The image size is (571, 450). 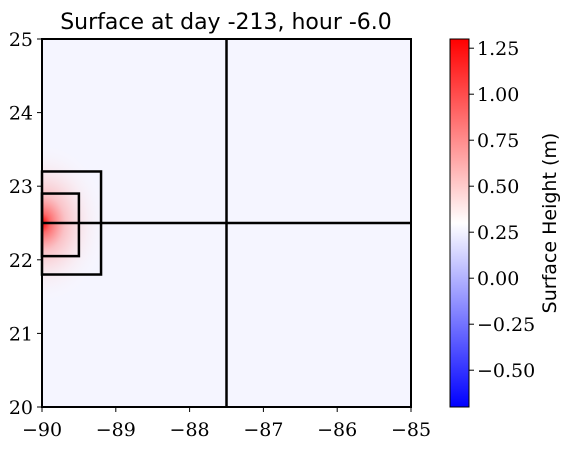 I want to click on colorbar-label: Surface Height (m), so click(x=550, y=223).